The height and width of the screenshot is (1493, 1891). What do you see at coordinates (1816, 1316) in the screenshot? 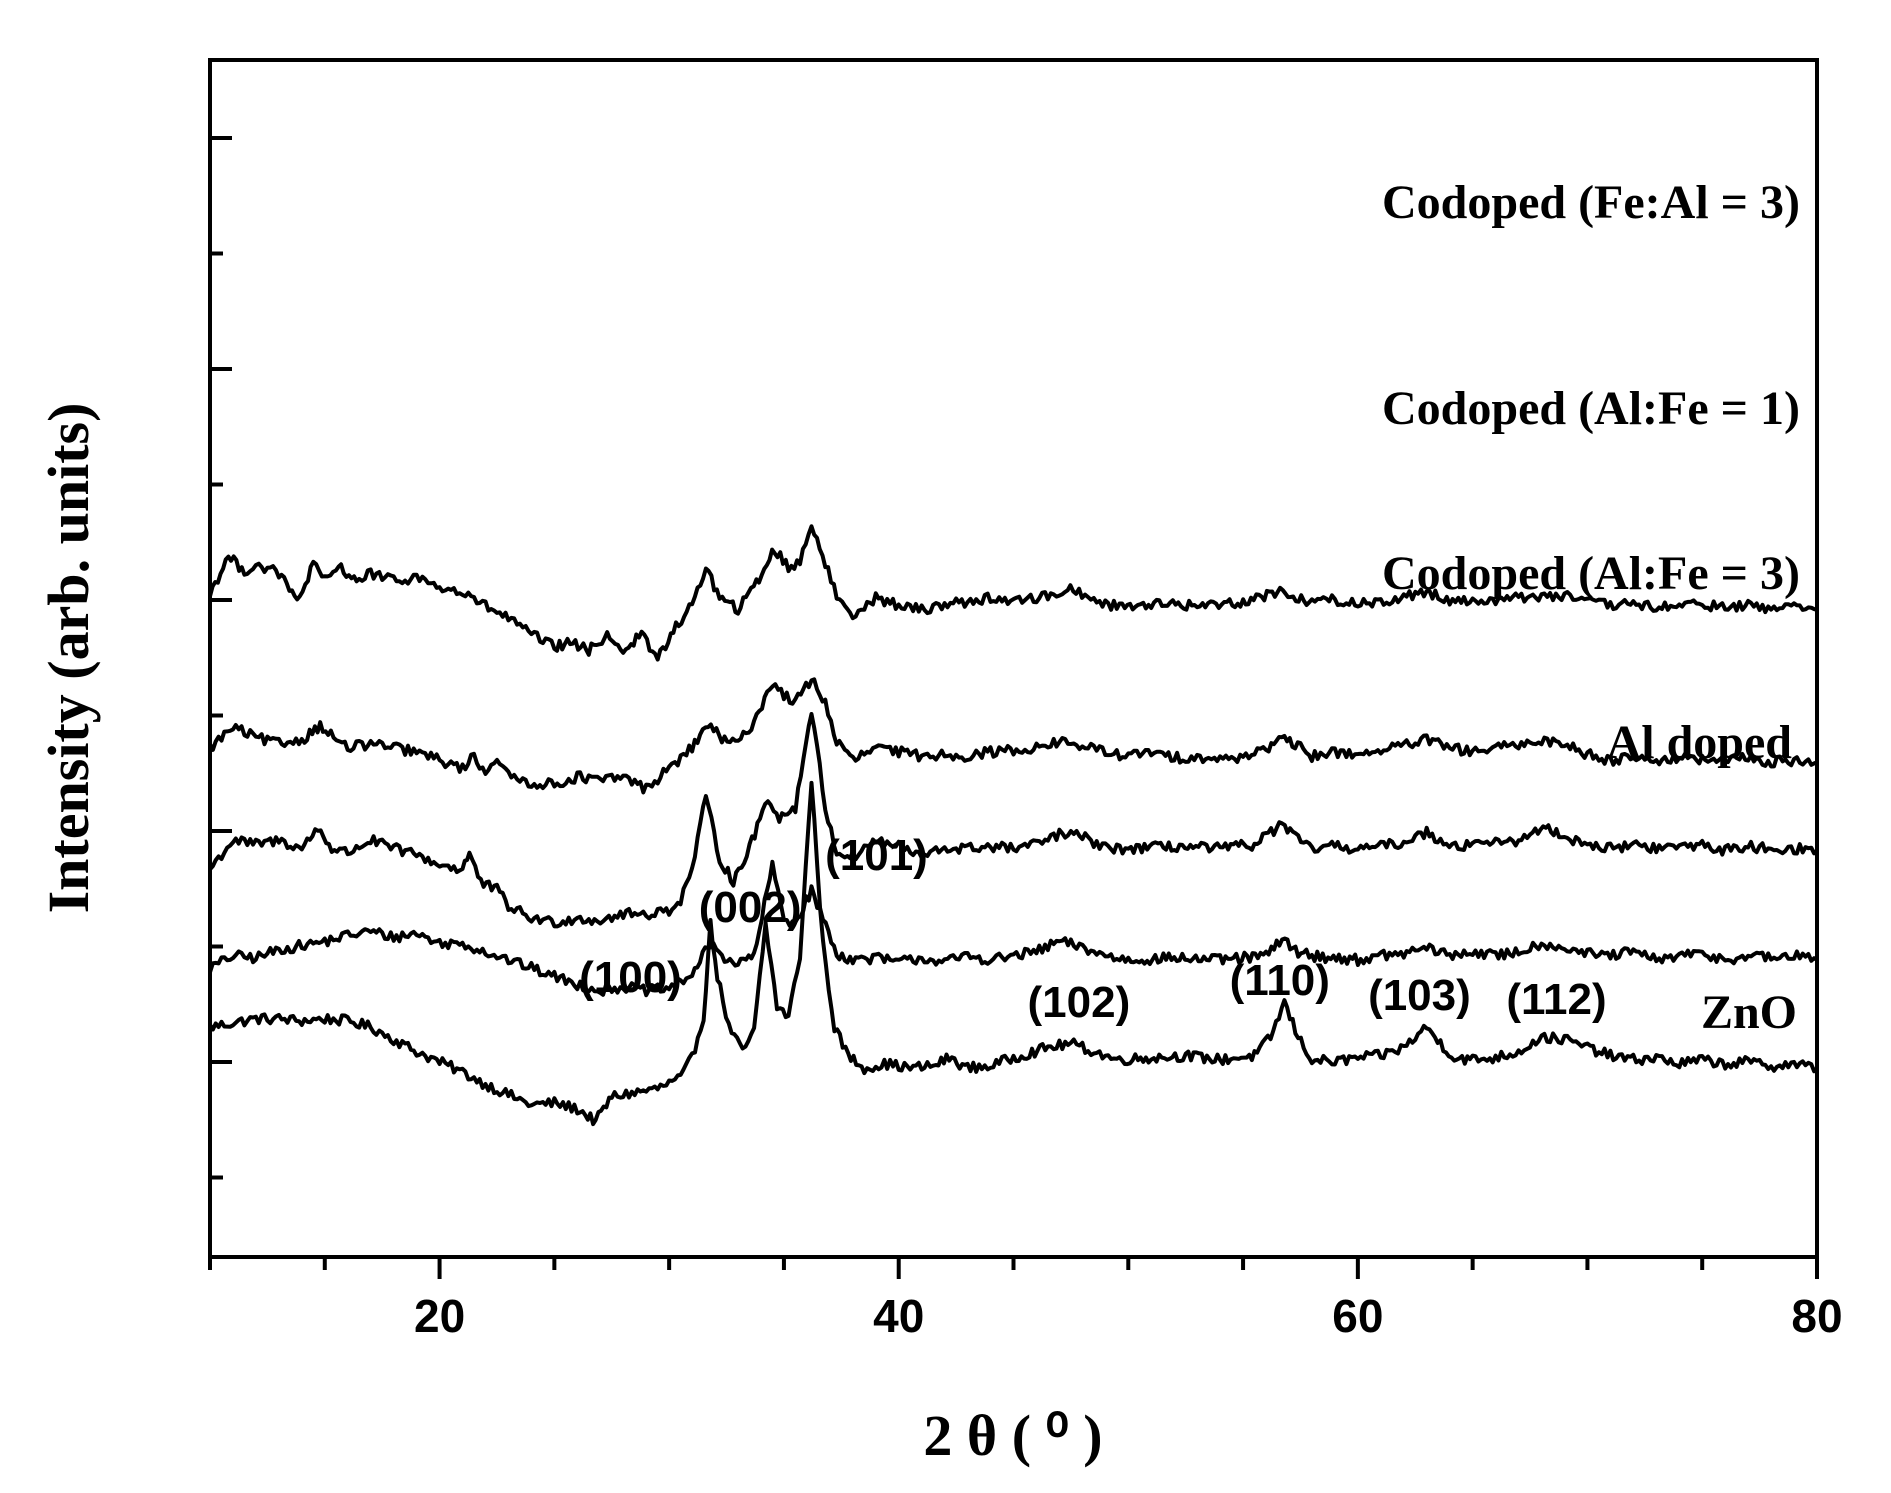
I see `x-tick-label: 80` at bounding box center [1816, 1316].